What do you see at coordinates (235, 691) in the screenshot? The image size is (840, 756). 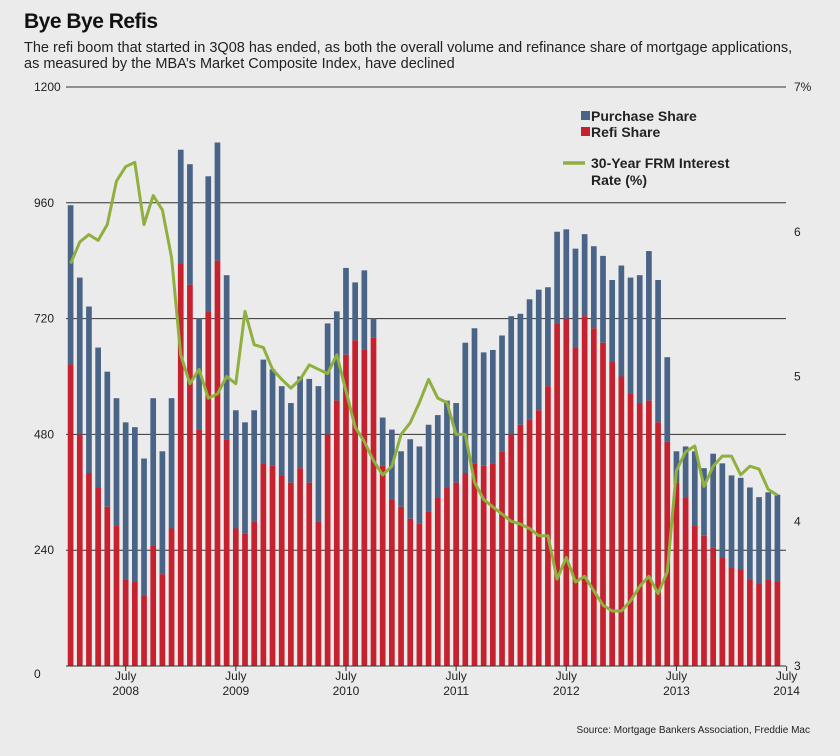 I see `x-tick-year: 2009` at bounding box center [235, 691].